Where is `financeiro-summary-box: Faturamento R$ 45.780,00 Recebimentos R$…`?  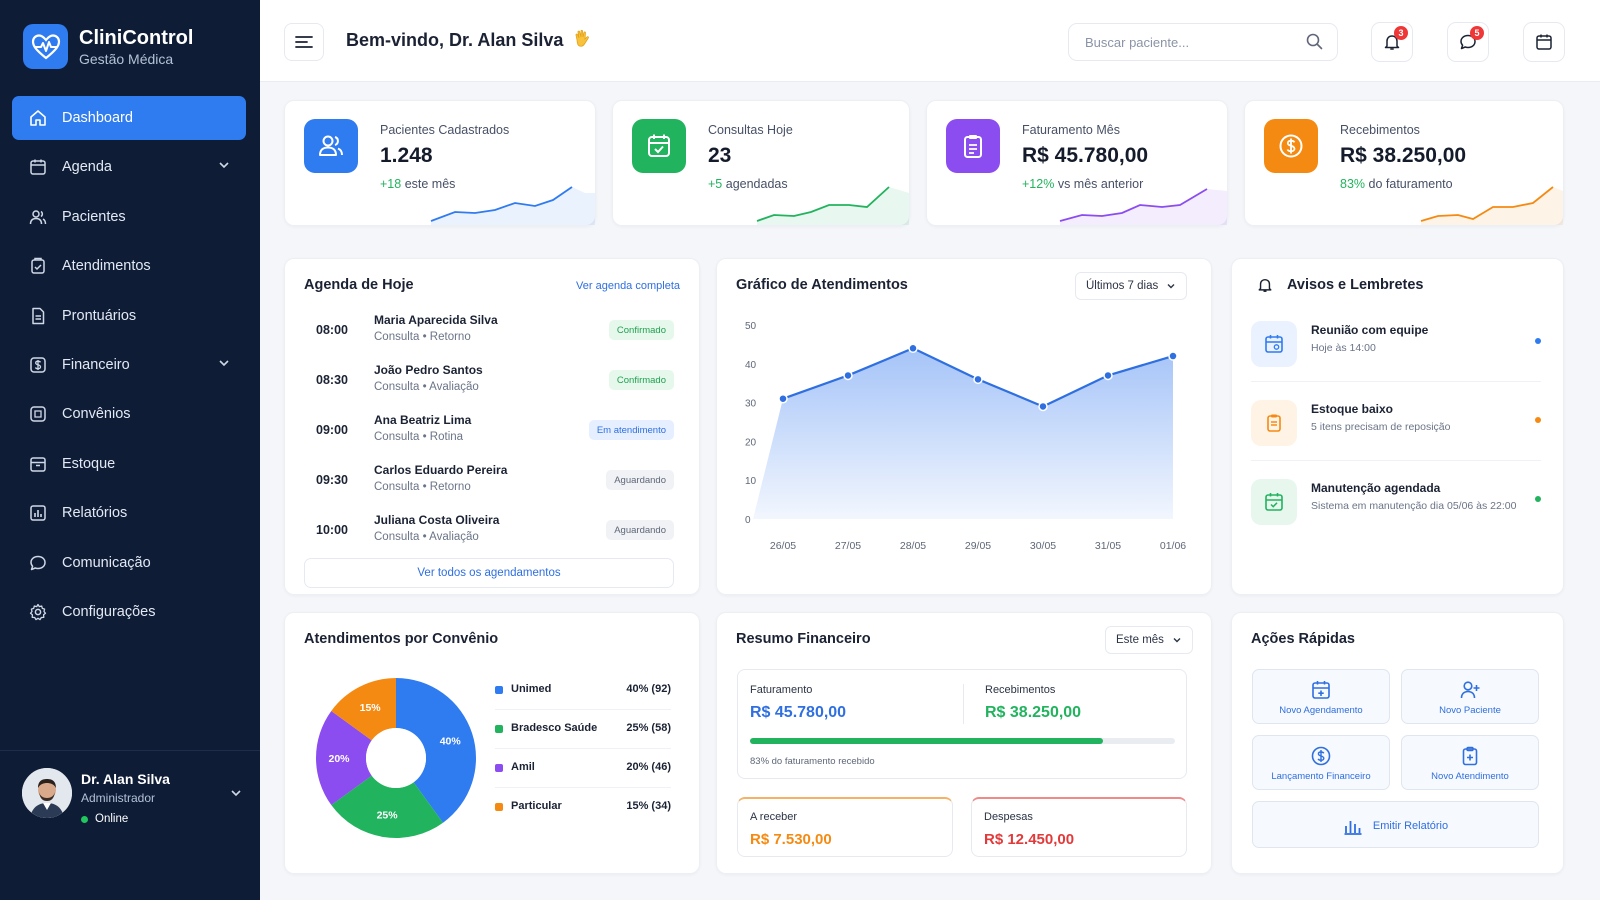
financeiro-summary-box: Faturamento R$ 45.780,00 Recebimentos R$… is located at coordinates (962, 724).